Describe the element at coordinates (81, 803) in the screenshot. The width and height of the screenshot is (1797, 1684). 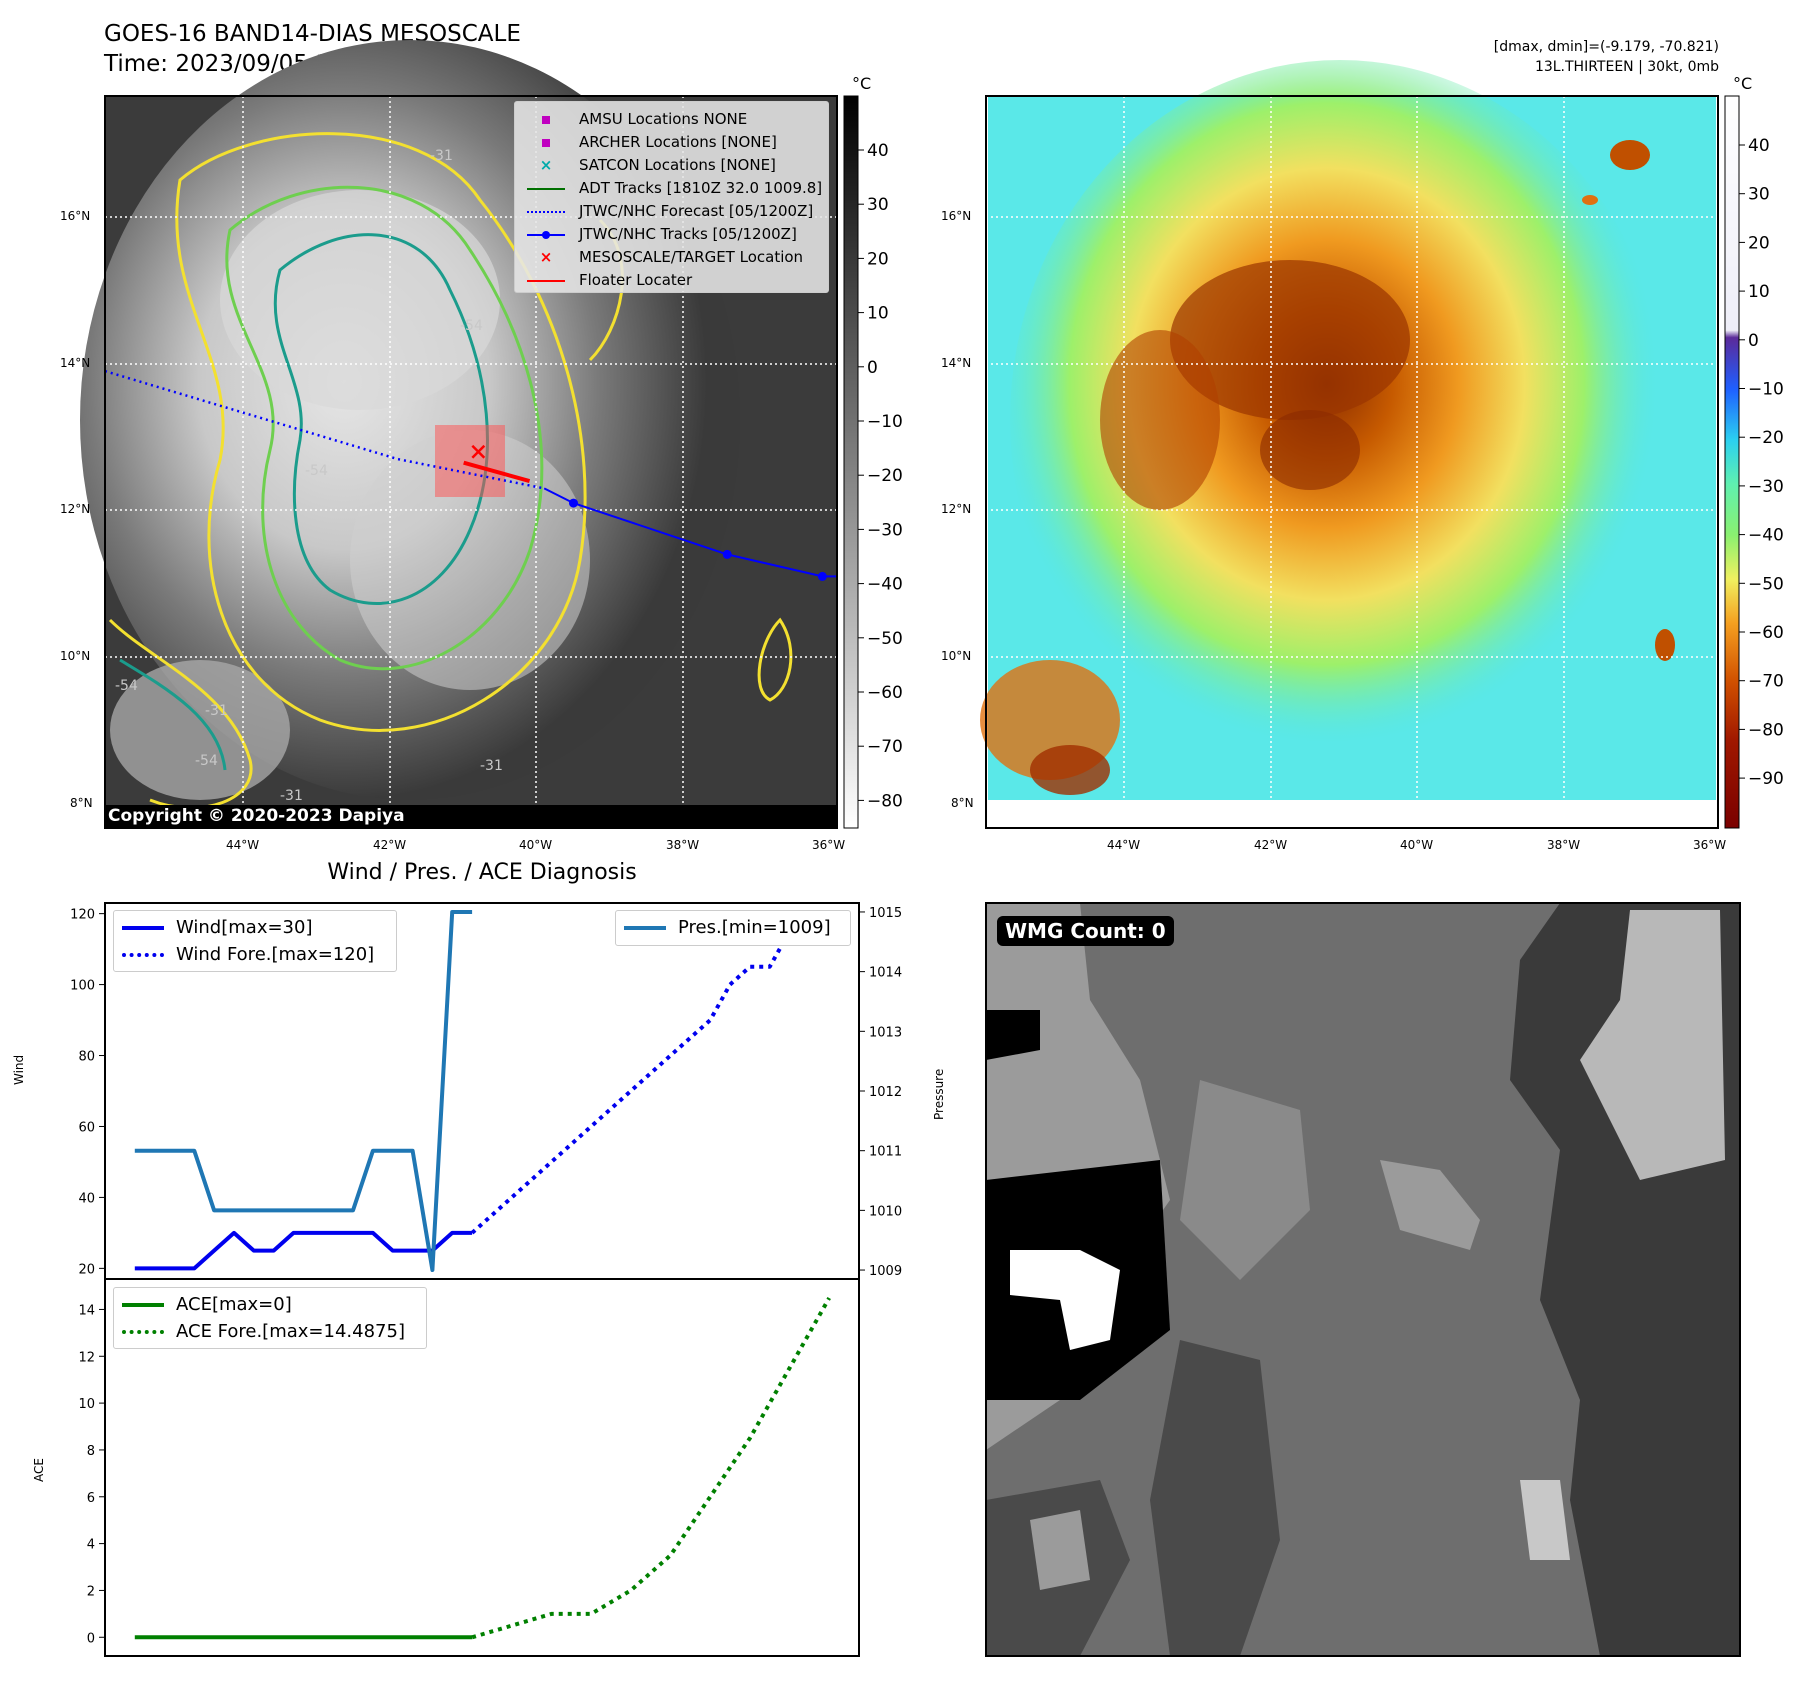
I see `lat-tick-label: 8°N` at that location.